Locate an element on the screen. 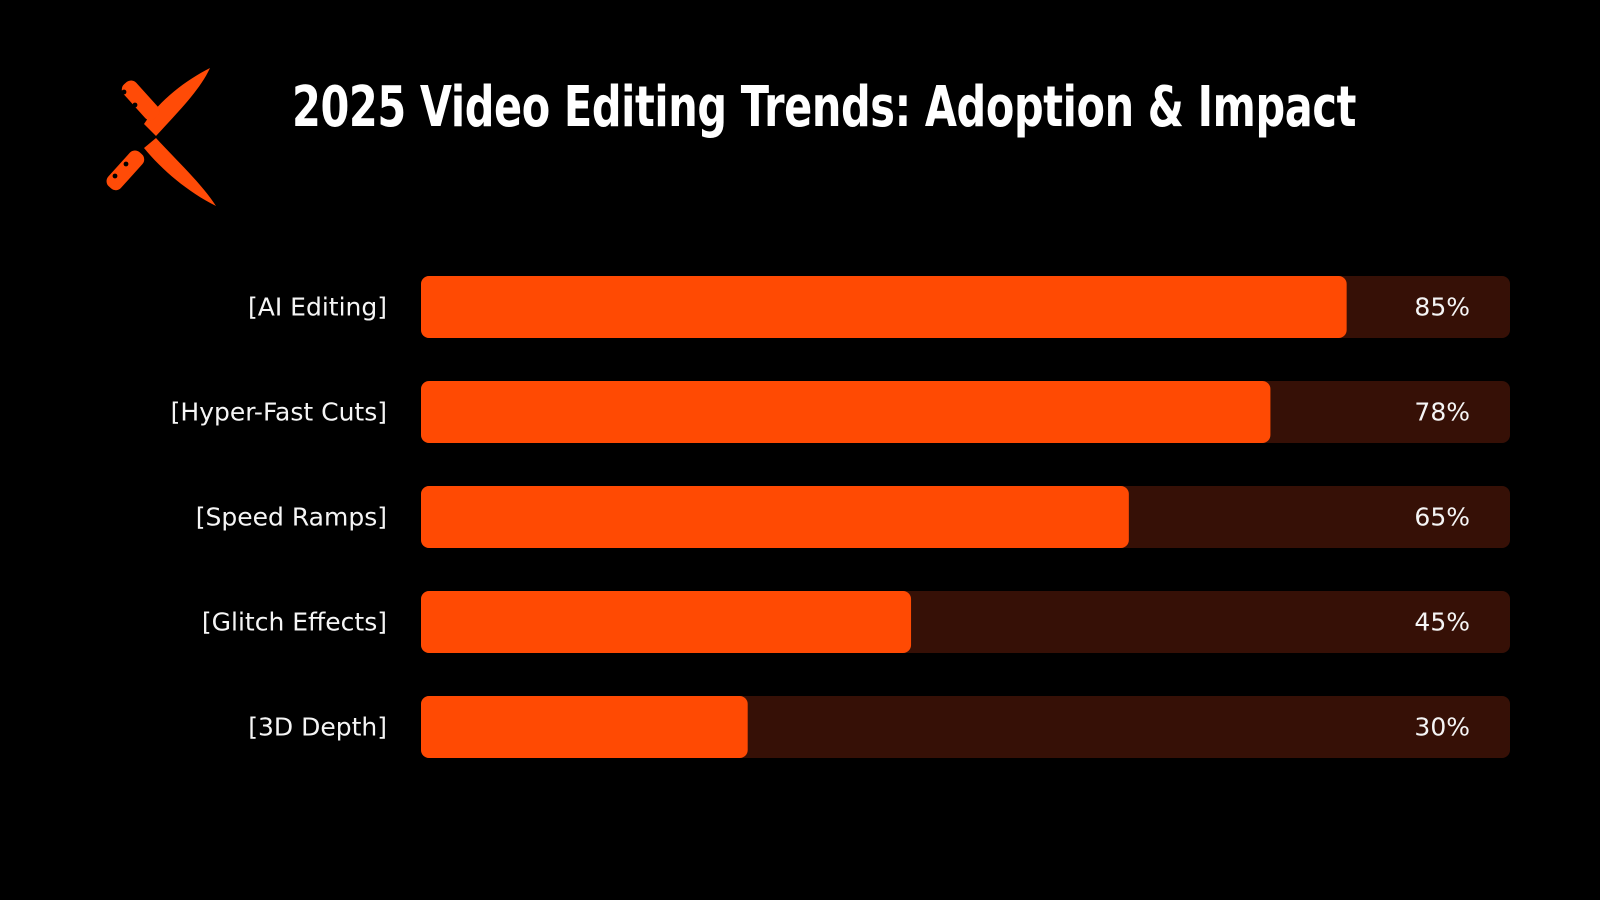  value-label: 85% is located at coordinates (1442, 307).